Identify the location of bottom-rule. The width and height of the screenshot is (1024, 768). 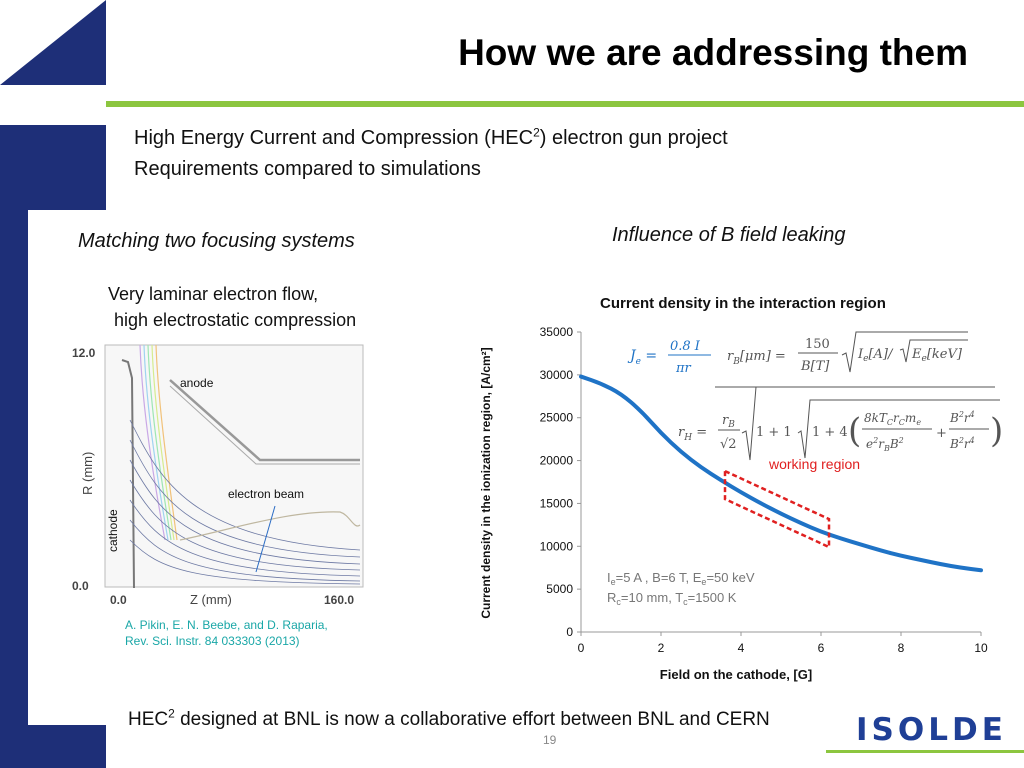
(925, 751).